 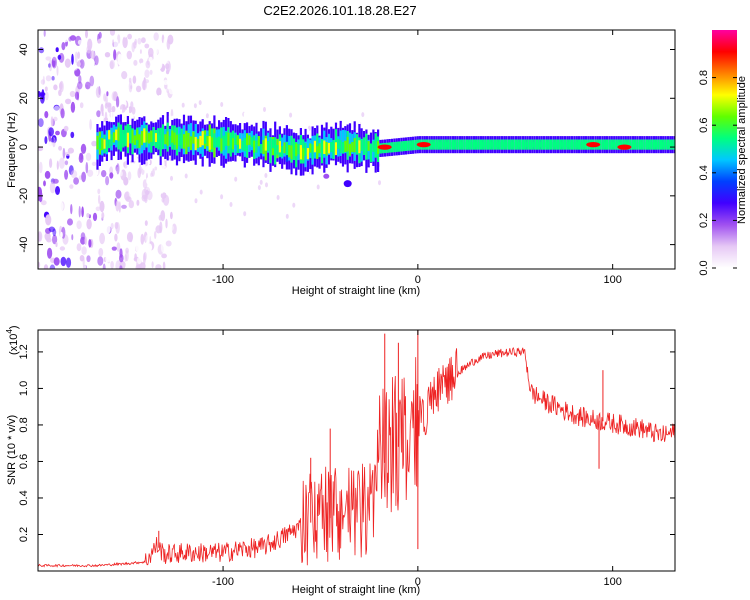 What do you see at coordinates (12, 340) in the screenshot?
I see `snr-scale-text: (x104)` at bounding box center [12, 340].